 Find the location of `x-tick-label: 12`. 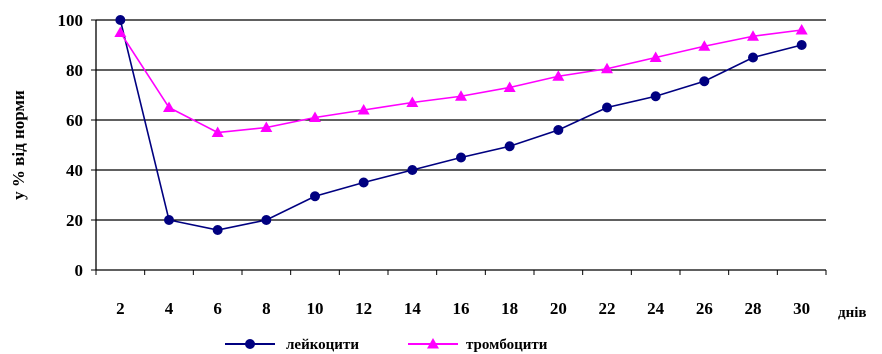

x-tick-label: 12 is located at coordinates (363, 308).